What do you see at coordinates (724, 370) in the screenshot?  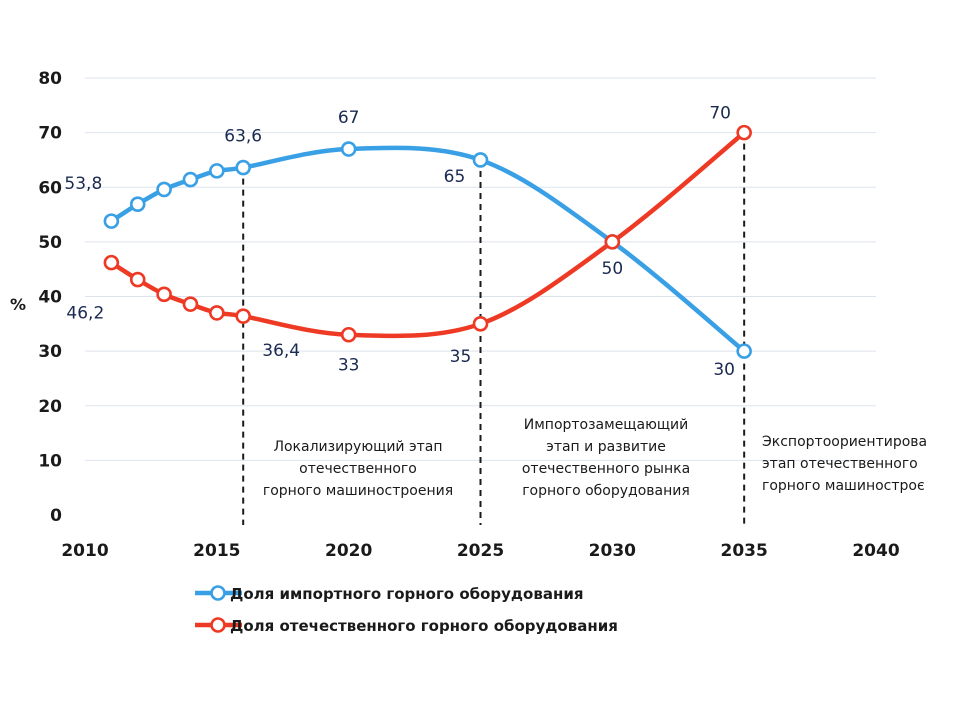 I see `data-label: 30` at bounding box center [724, 370].